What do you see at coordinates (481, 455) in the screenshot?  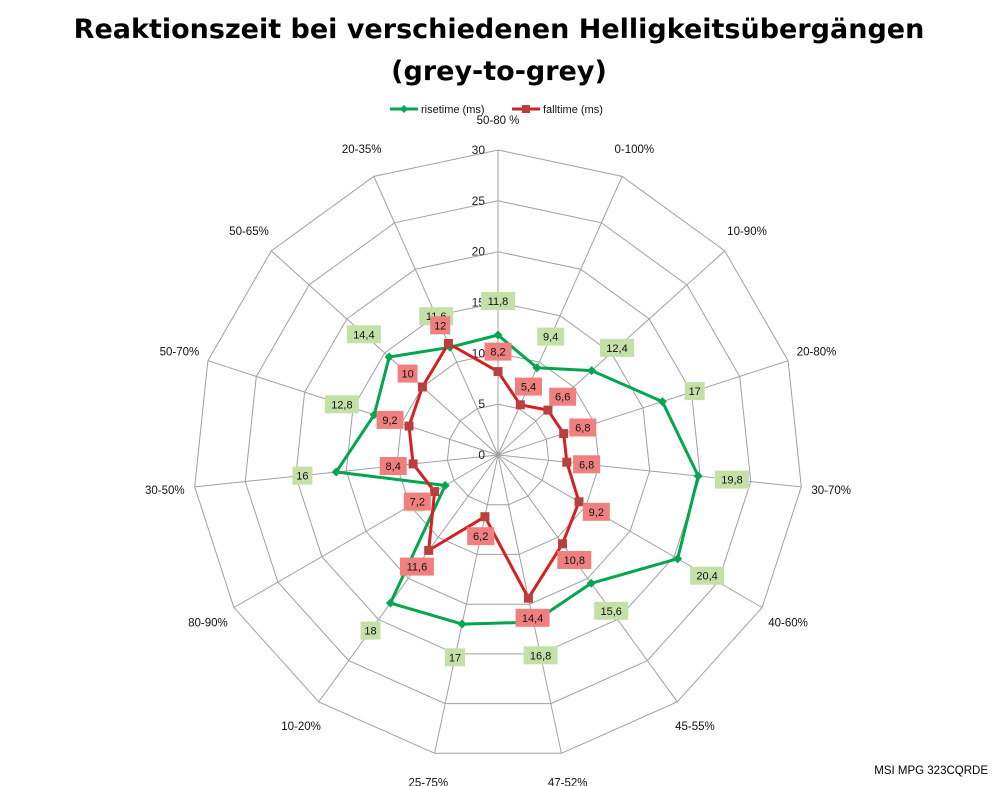 I see `r-tick-label: 0` at bounding box center [481, 455].